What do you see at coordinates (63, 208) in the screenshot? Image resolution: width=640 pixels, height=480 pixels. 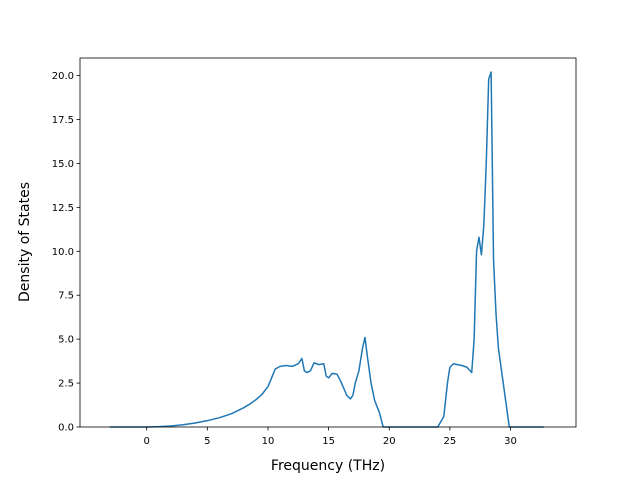 I see `y-tick-label: 12.5` at bounding box center [63, 208].